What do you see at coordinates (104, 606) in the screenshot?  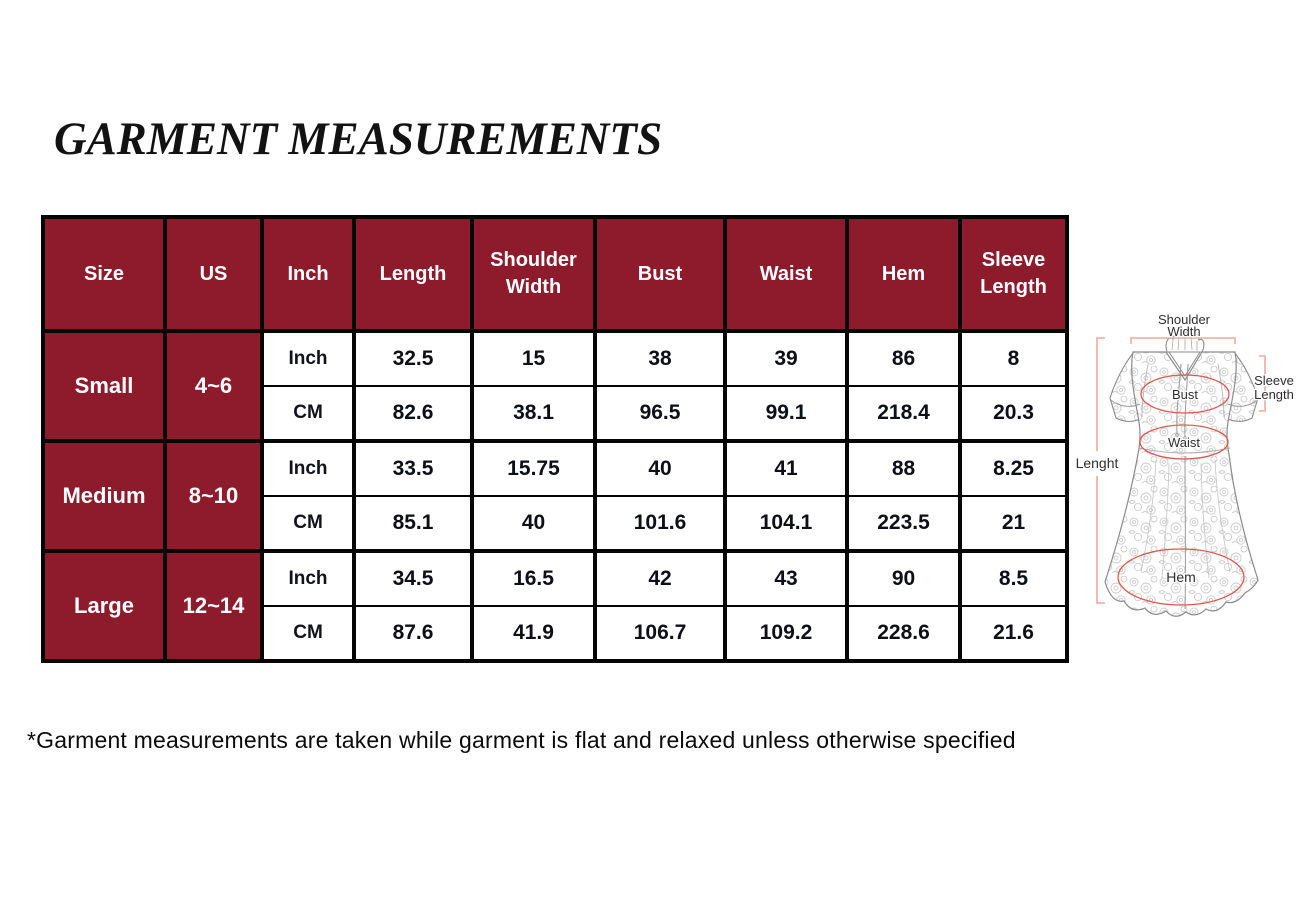 I see `size-cell-large: Large` at bounding box center [104, 606].